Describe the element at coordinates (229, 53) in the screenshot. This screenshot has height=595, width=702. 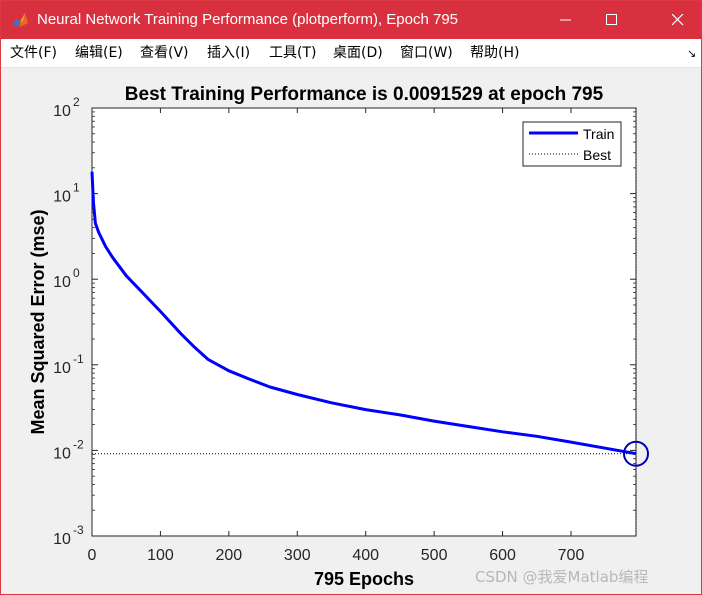
I see `menu-insert: 插入(I)` at that location.